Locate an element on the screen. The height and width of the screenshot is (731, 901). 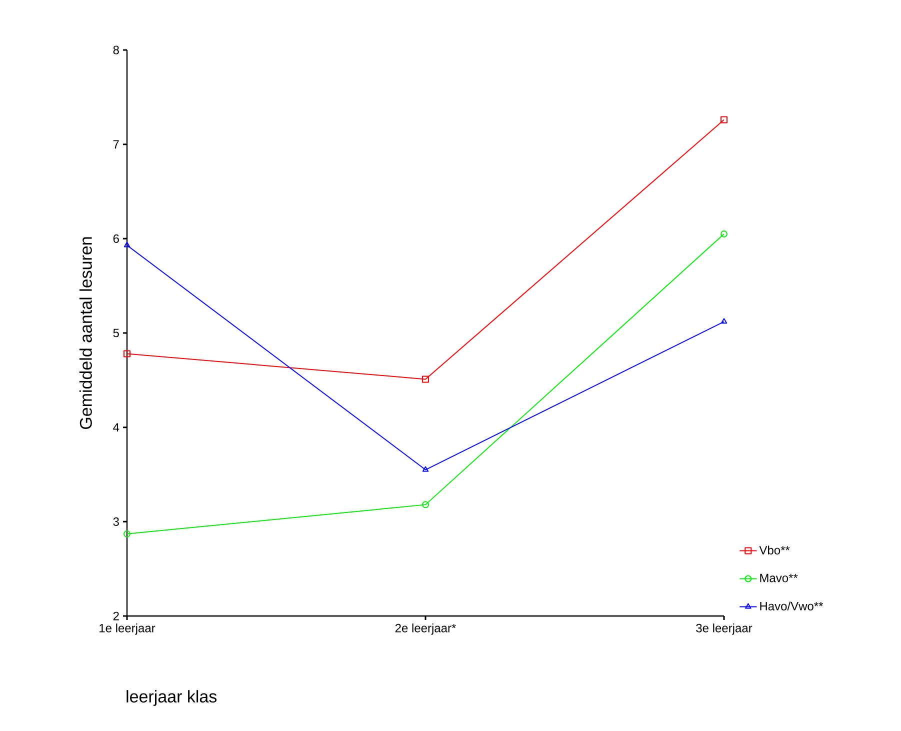
x-tick-label: 2e leerjaar* is located at coordinates (425, 629).